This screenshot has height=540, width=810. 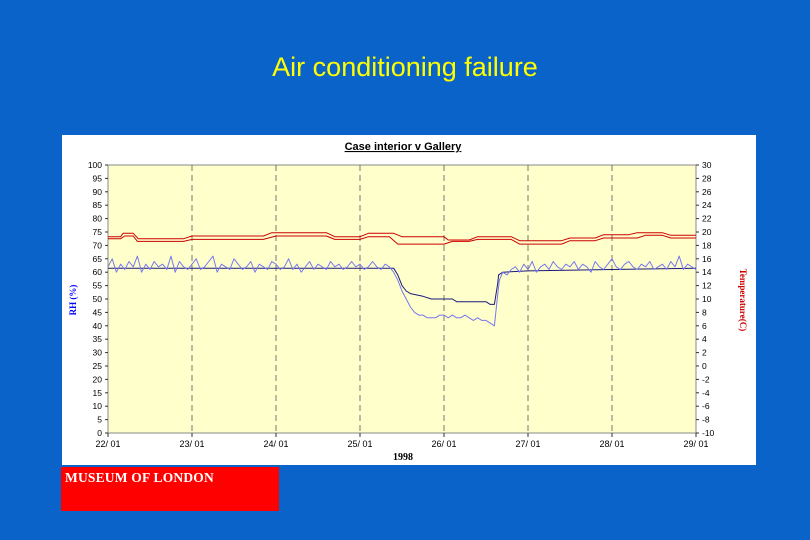 I want to click on right-tick-label: 10, so click(x=707, y=299).